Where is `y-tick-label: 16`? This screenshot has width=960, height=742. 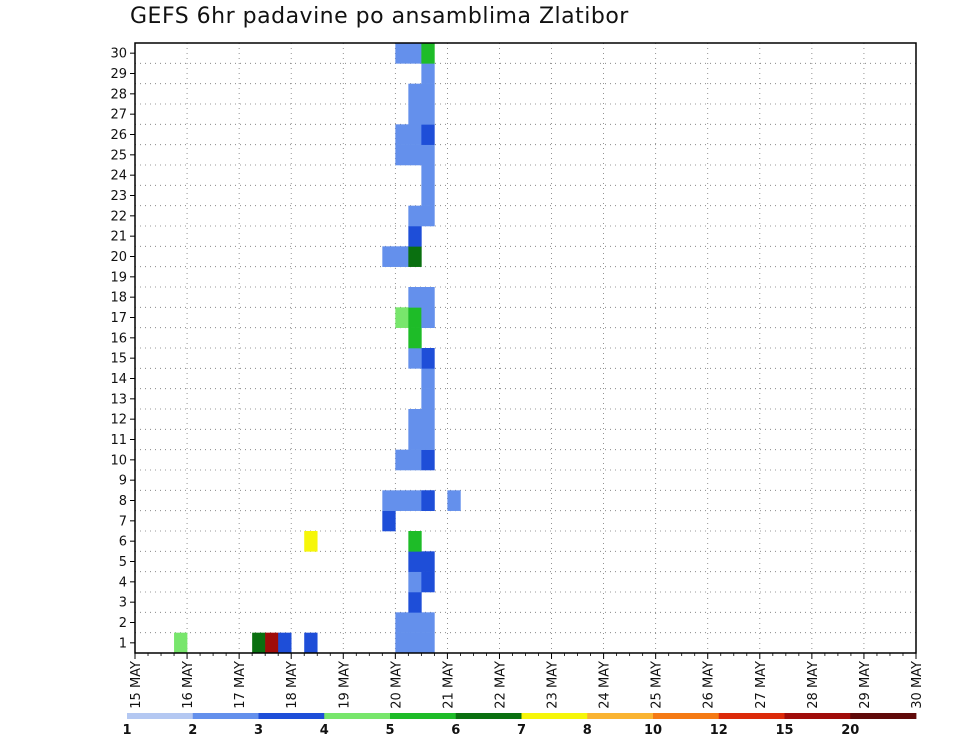
y-tick-label: 16 is located at coordinates (118, 338).